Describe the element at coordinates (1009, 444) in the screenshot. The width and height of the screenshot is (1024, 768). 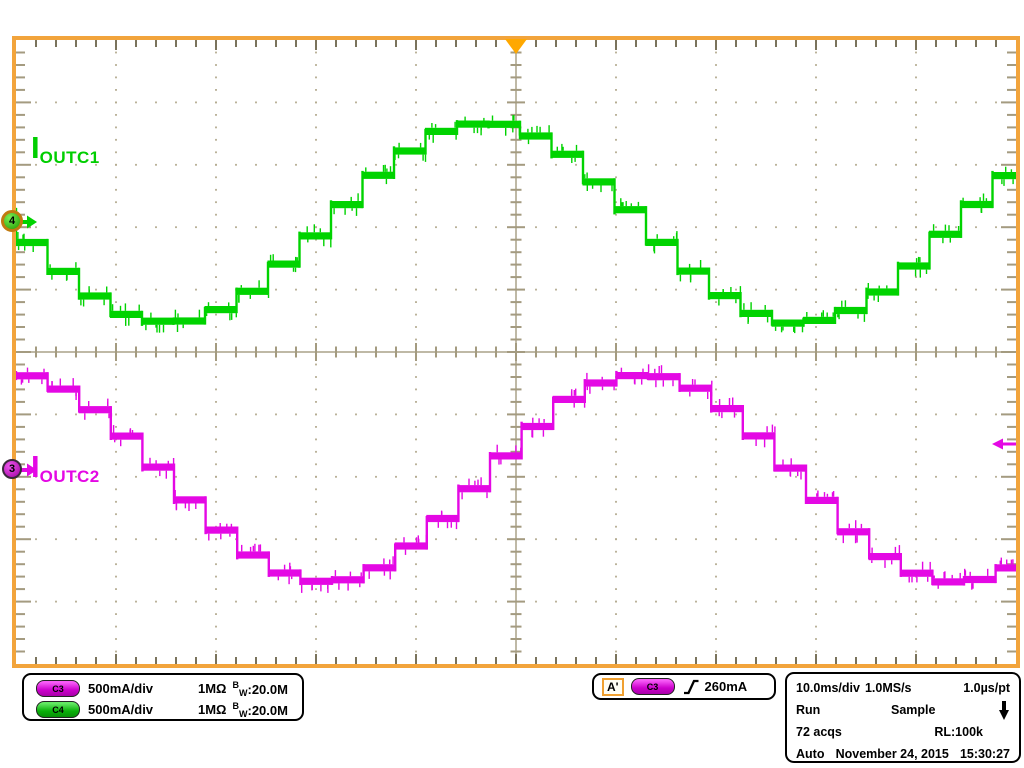
I see `magenta-right-ref-arrow-tail` at that location.